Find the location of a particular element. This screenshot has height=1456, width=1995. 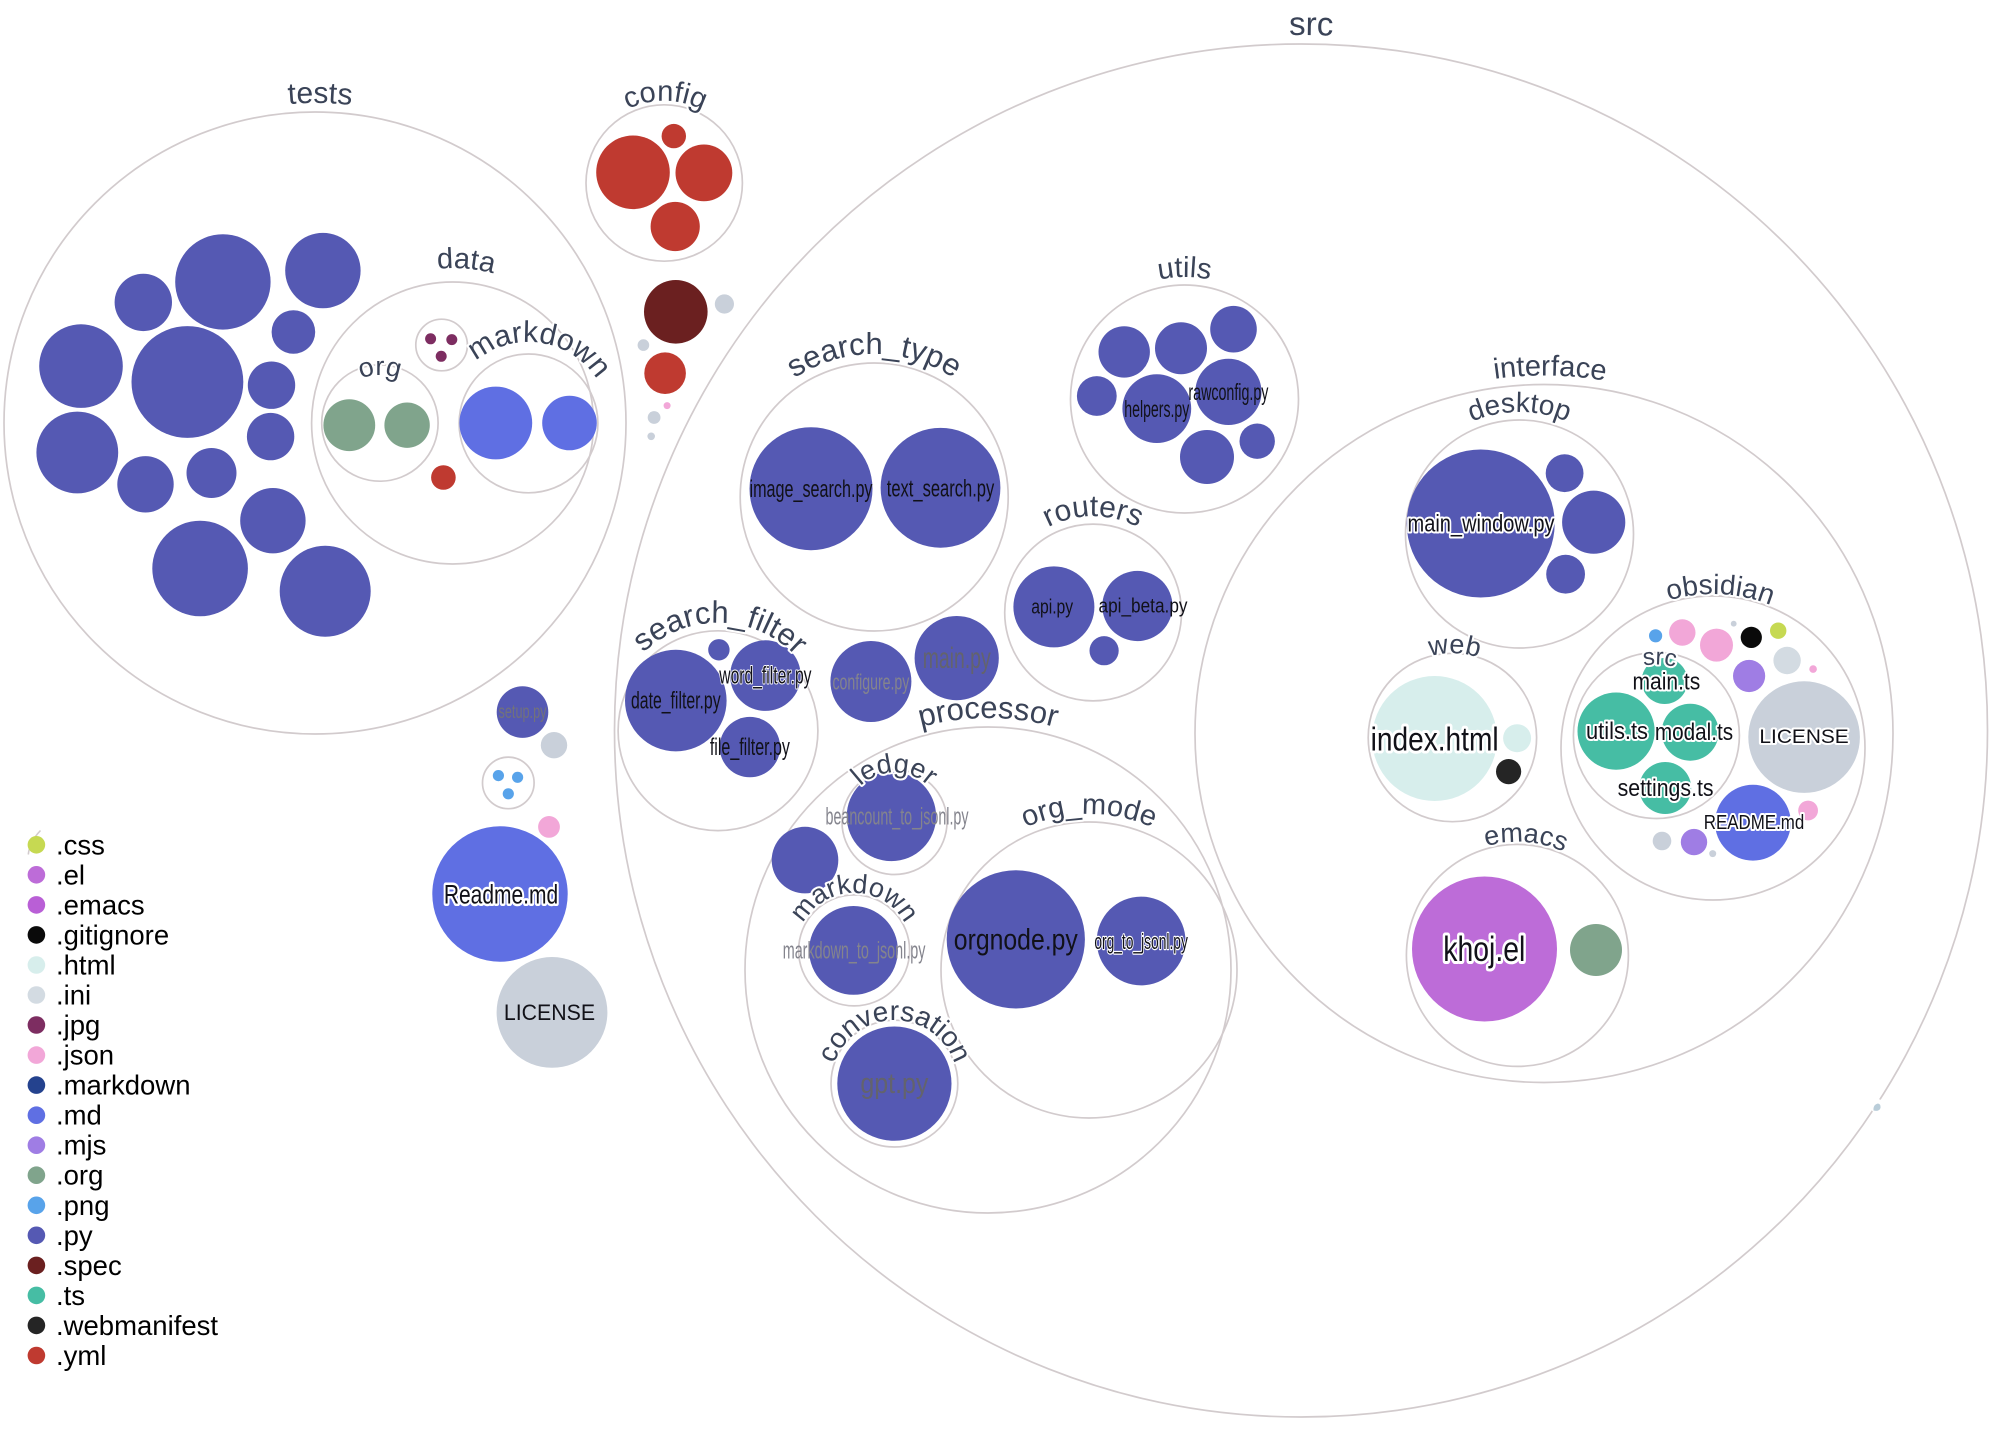

svg-text: main_window.py is located at coordinates (1481, 524).